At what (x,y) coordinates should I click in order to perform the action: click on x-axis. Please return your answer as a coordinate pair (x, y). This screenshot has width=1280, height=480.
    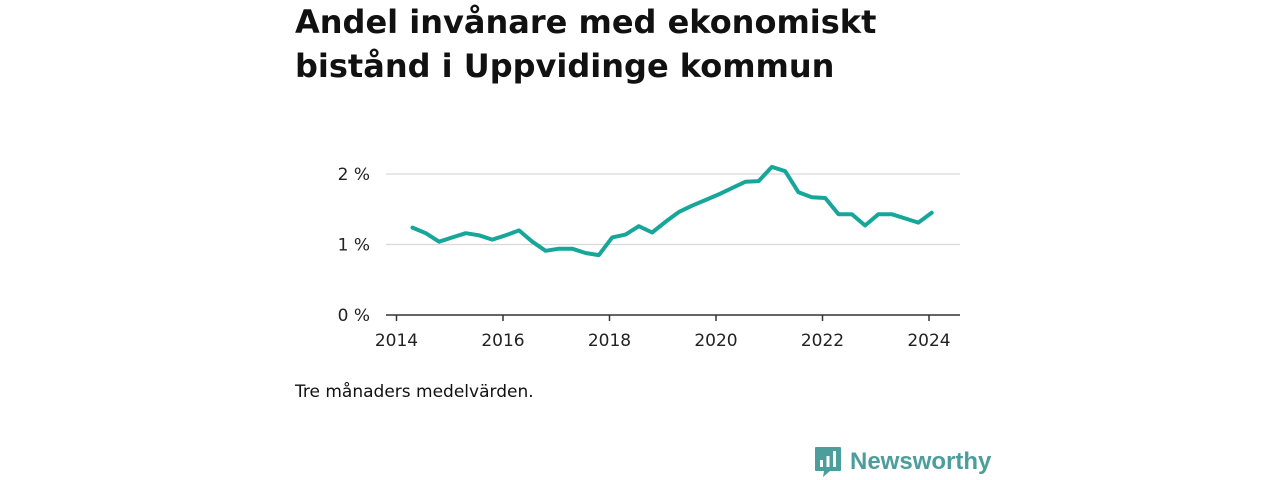
    Looking at the image, I should click on (673, 317).